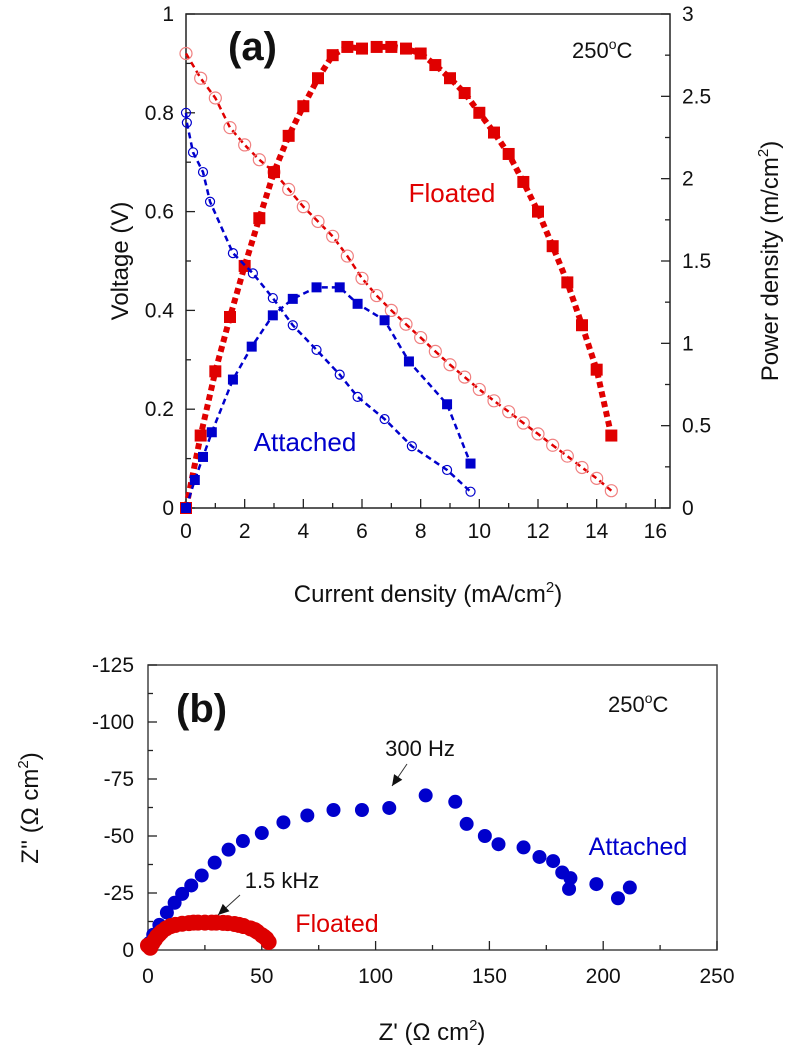  What do you see at coordinates (336, 924) in the screenshot?
I see `floated-label-b: Floated` at bounding box center [336, 924].